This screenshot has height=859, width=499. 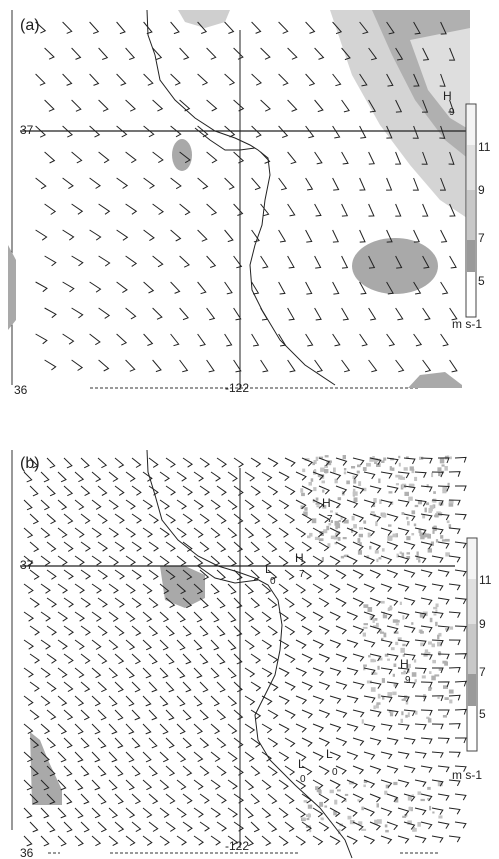 I want to click on panel-b-colorbar-tick-5: 5, so click(x=482, y=714).